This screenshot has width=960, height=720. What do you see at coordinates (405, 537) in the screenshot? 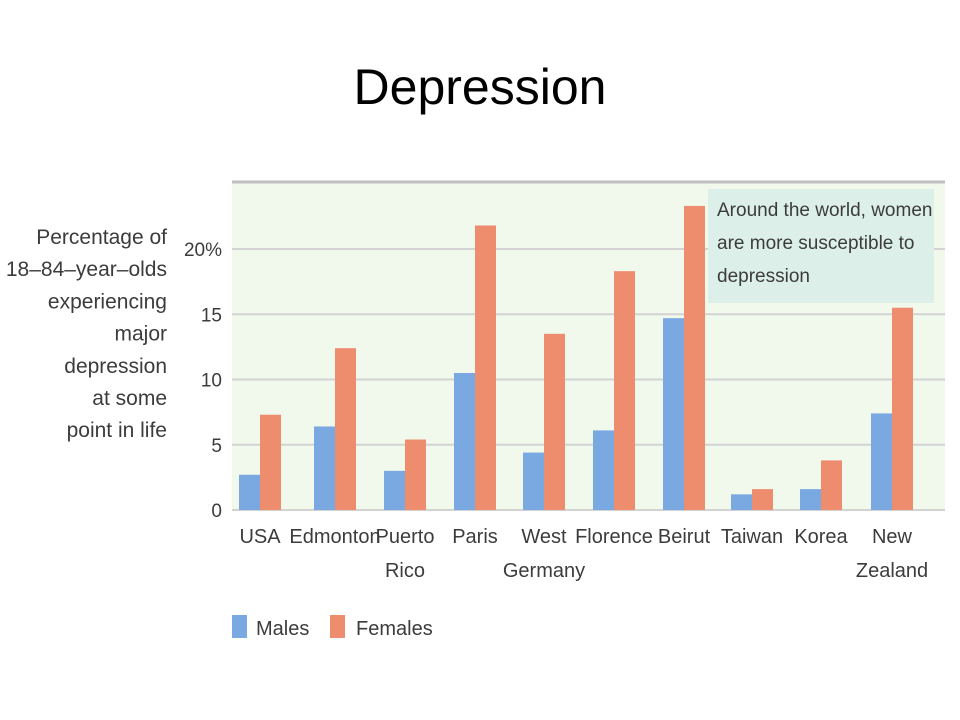
I see `x-category-label: Puerto` at bounding box center [405, 537].